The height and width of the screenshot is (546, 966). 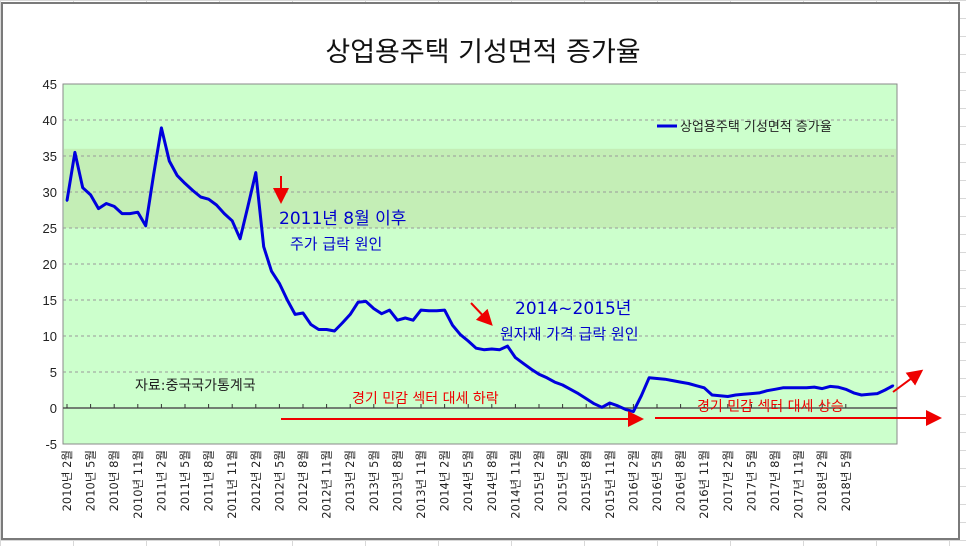 I want to click on x-tick-label: 2018년 2월, so click(x=822, y=480).